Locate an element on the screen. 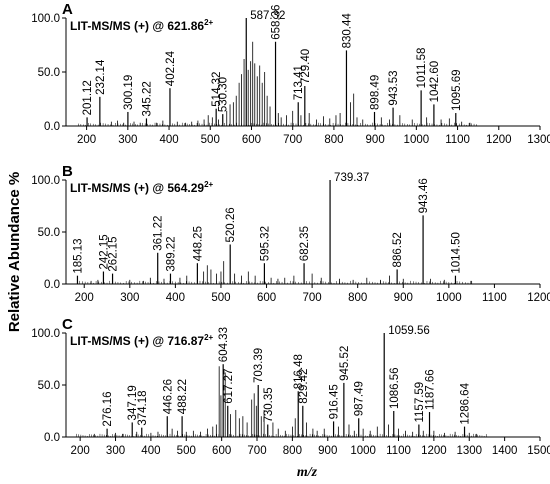 The width and height of the screenshot is (550, 484). peak-label: 587.32 is located at coordinates (267, 16).